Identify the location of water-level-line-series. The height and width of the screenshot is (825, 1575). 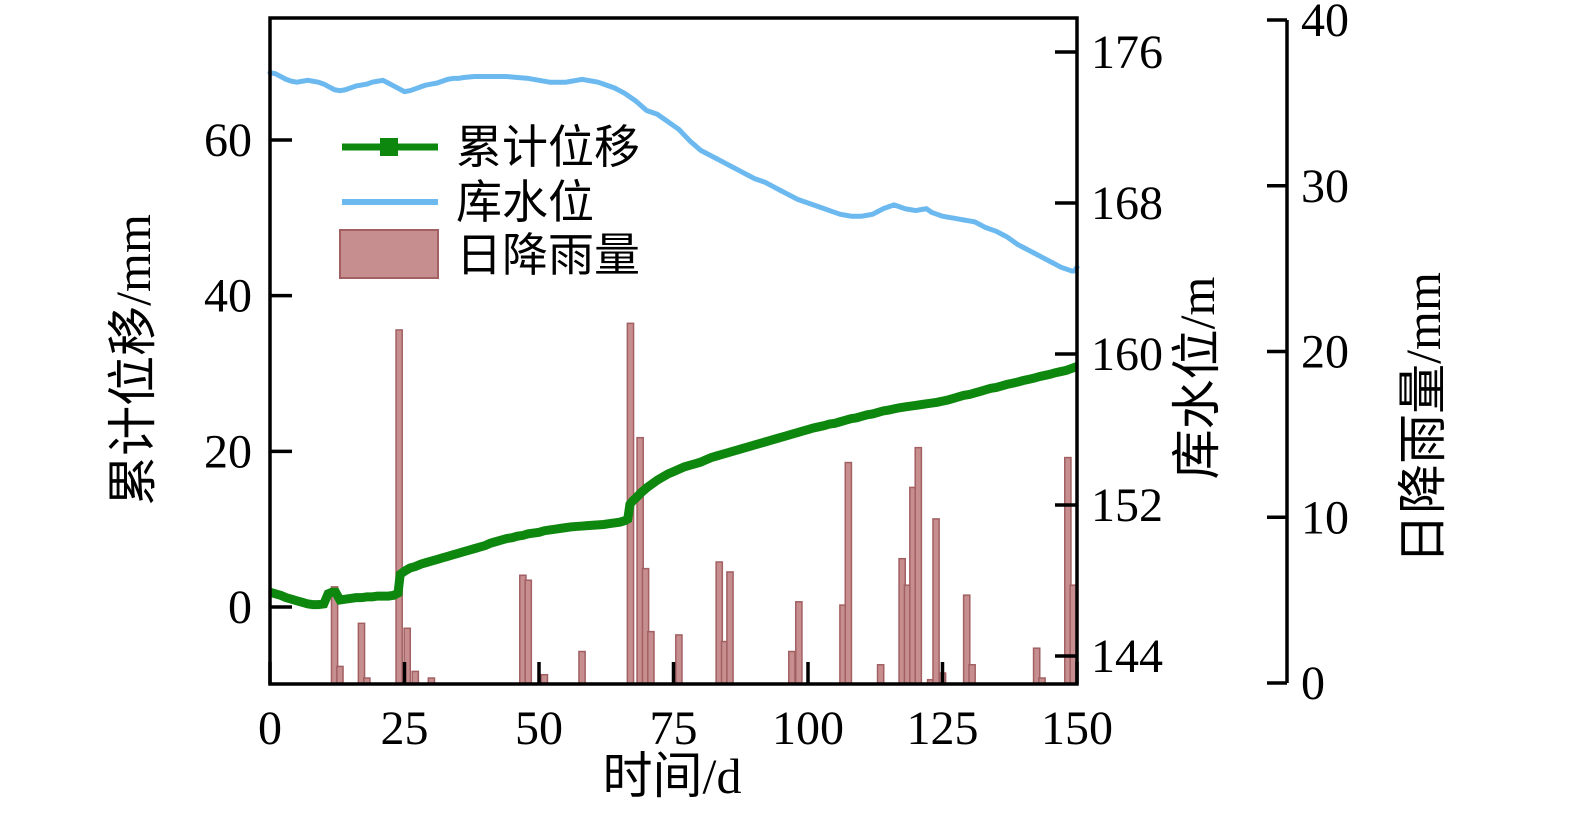
(673, 172).